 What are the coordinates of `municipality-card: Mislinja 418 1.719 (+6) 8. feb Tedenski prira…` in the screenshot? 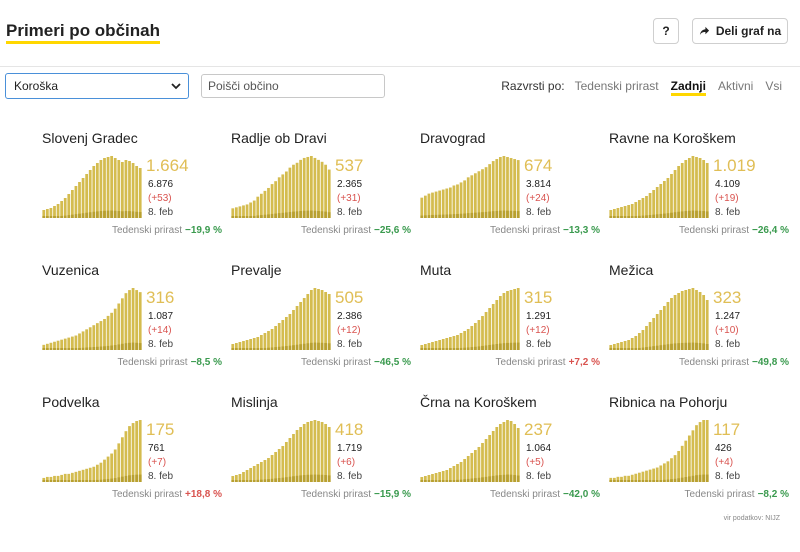 It's located at (321, 443).